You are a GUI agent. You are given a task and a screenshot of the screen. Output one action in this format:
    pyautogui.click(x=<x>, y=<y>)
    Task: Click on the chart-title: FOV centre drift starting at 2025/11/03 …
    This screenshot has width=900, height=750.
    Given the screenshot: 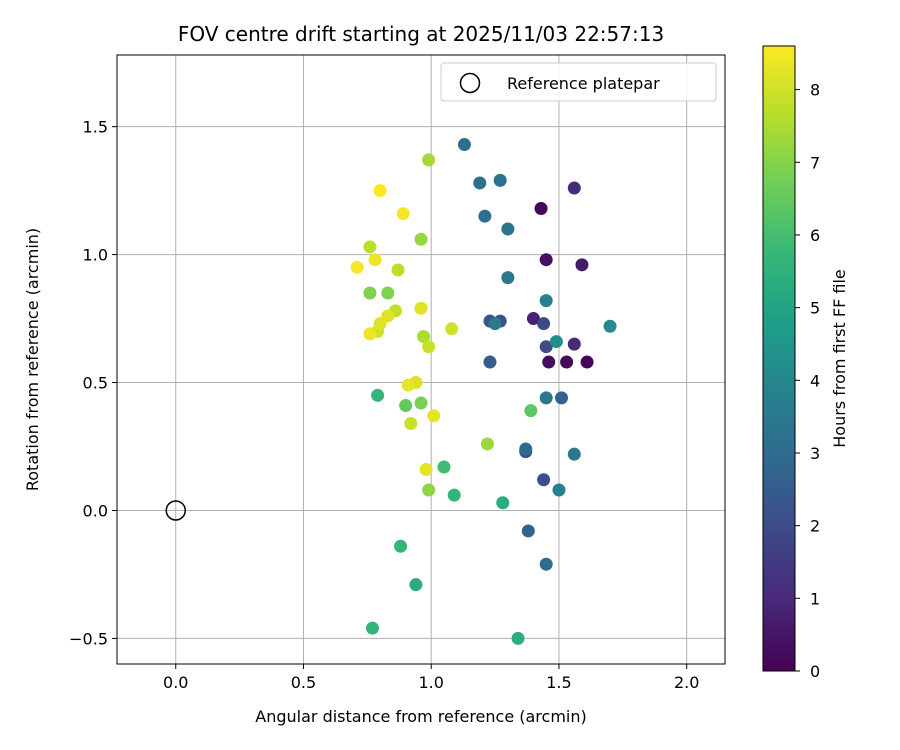 What is the action you would take?
    pyautogui.click(x=421, y=34)
    